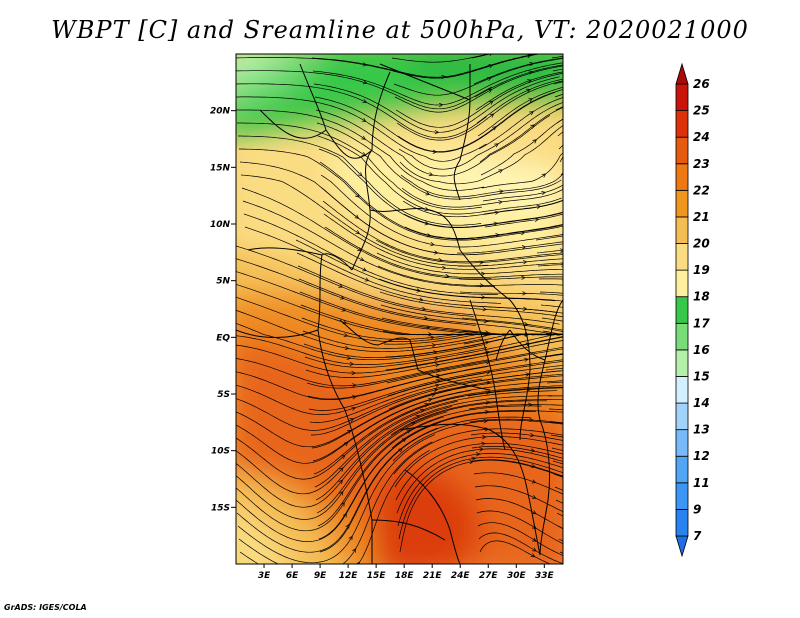 The image size is (800, 618). I want to click on lat-tick-label: 15S, so click(220, 508).